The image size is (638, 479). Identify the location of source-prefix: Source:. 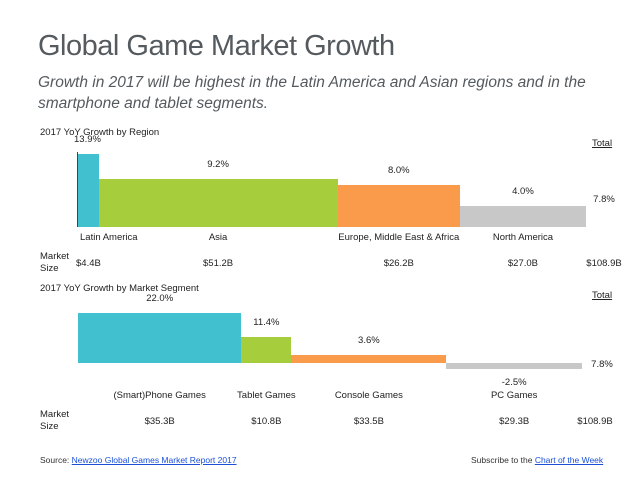
(55, 460).